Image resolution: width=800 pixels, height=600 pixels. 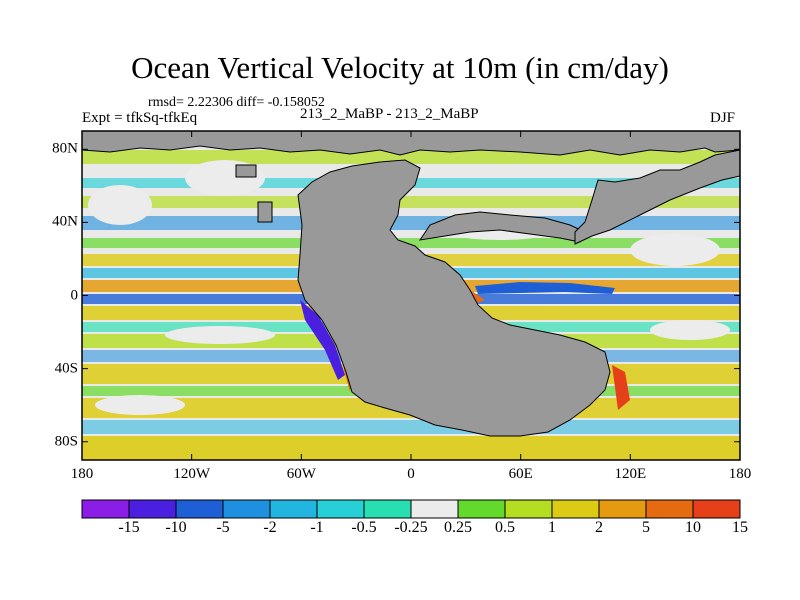 What do you see at coordinates (140, 118) in the screenshot?
I see `experiment-label: Expt = tfkSq-tfkEq` at bounding box center [140, 118].